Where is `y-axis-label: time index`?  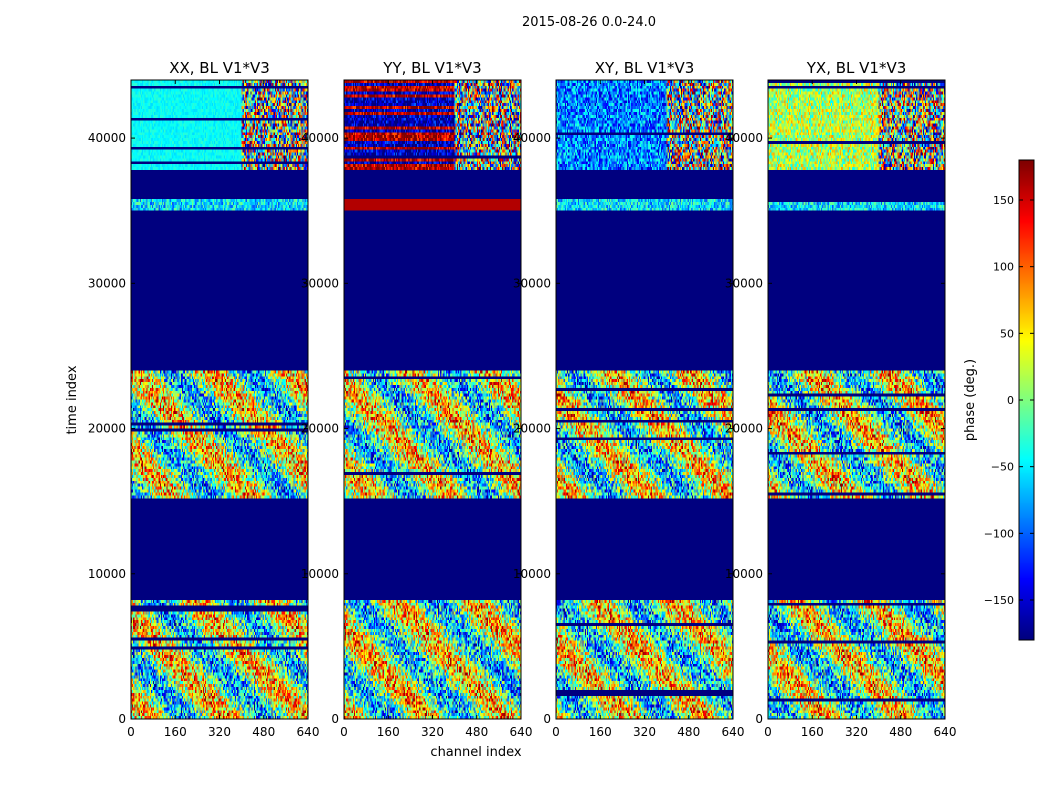 y-axis-label: time index is located at coordinates (72, 399).